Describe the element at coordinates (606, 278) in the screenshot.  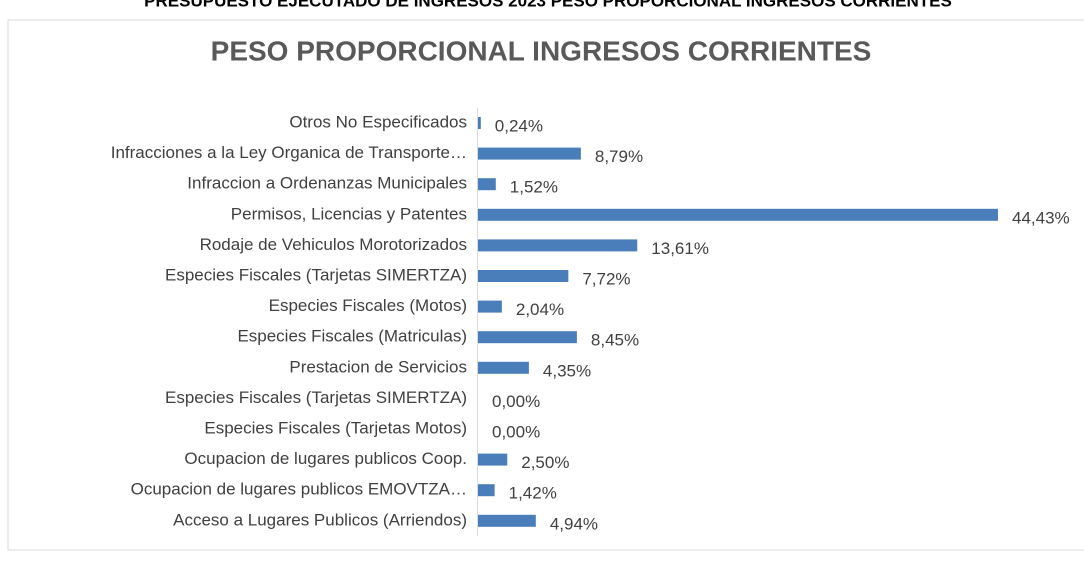
I see `data-label: 7,72%` at that location.